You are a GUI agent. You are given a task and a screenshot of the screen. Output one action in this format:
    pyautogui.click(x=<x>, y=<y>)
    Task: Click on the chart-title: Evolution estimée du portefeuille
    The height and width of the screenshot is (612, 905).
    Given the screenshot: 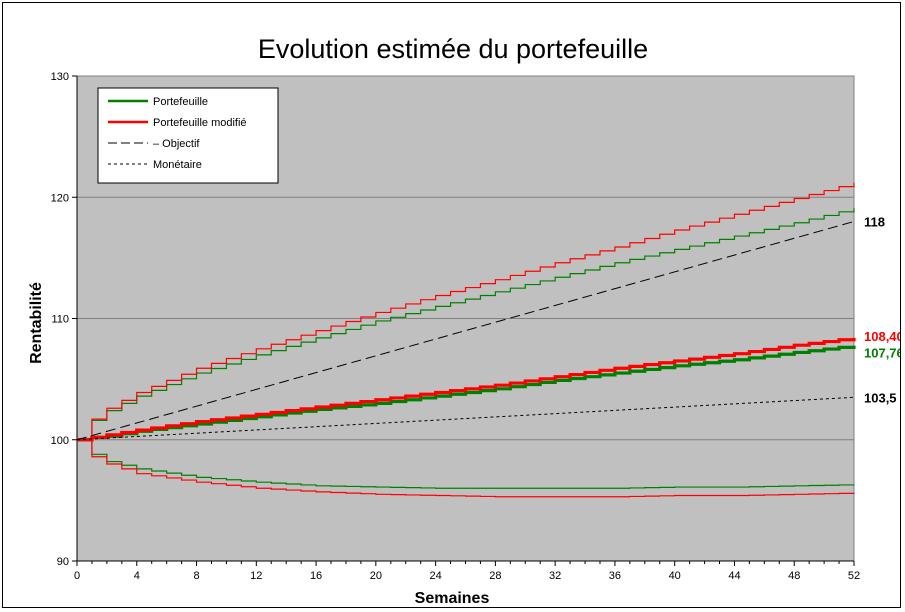 What is the action you would take?
    pyautogui.click(x=453, y=49)
    